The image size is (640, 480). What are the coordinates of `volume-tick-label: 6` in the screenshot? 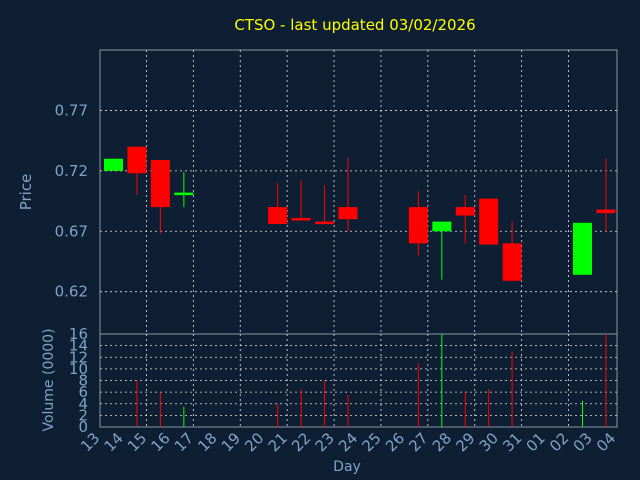 It's located at (83, 392).